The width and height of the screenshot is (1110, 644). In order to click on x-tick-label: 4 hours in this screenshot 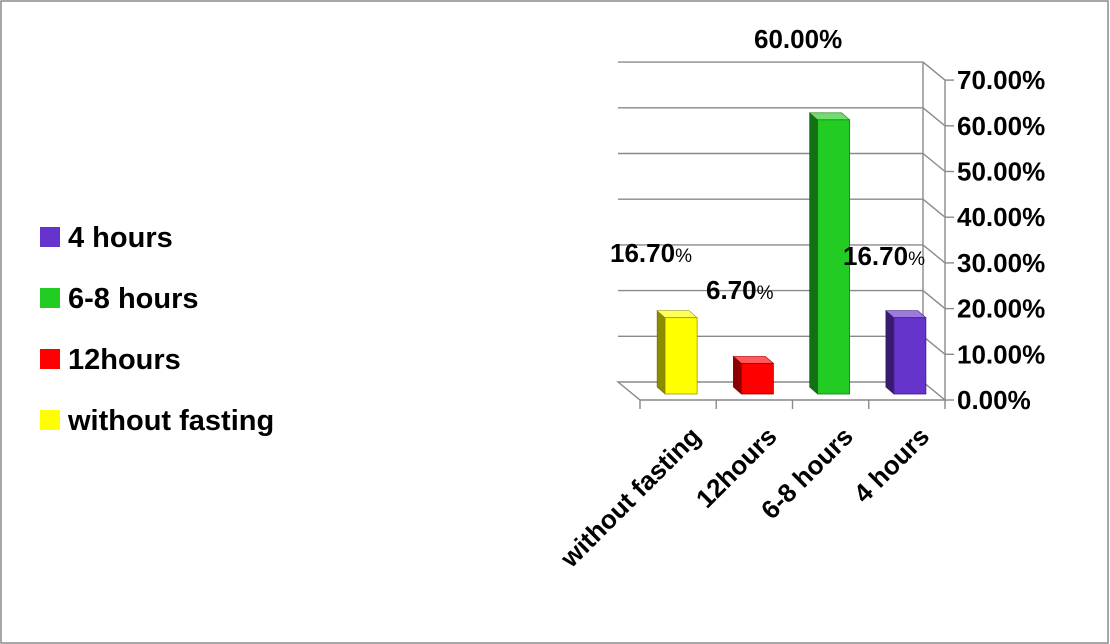, I will do `click(891, 465)`.